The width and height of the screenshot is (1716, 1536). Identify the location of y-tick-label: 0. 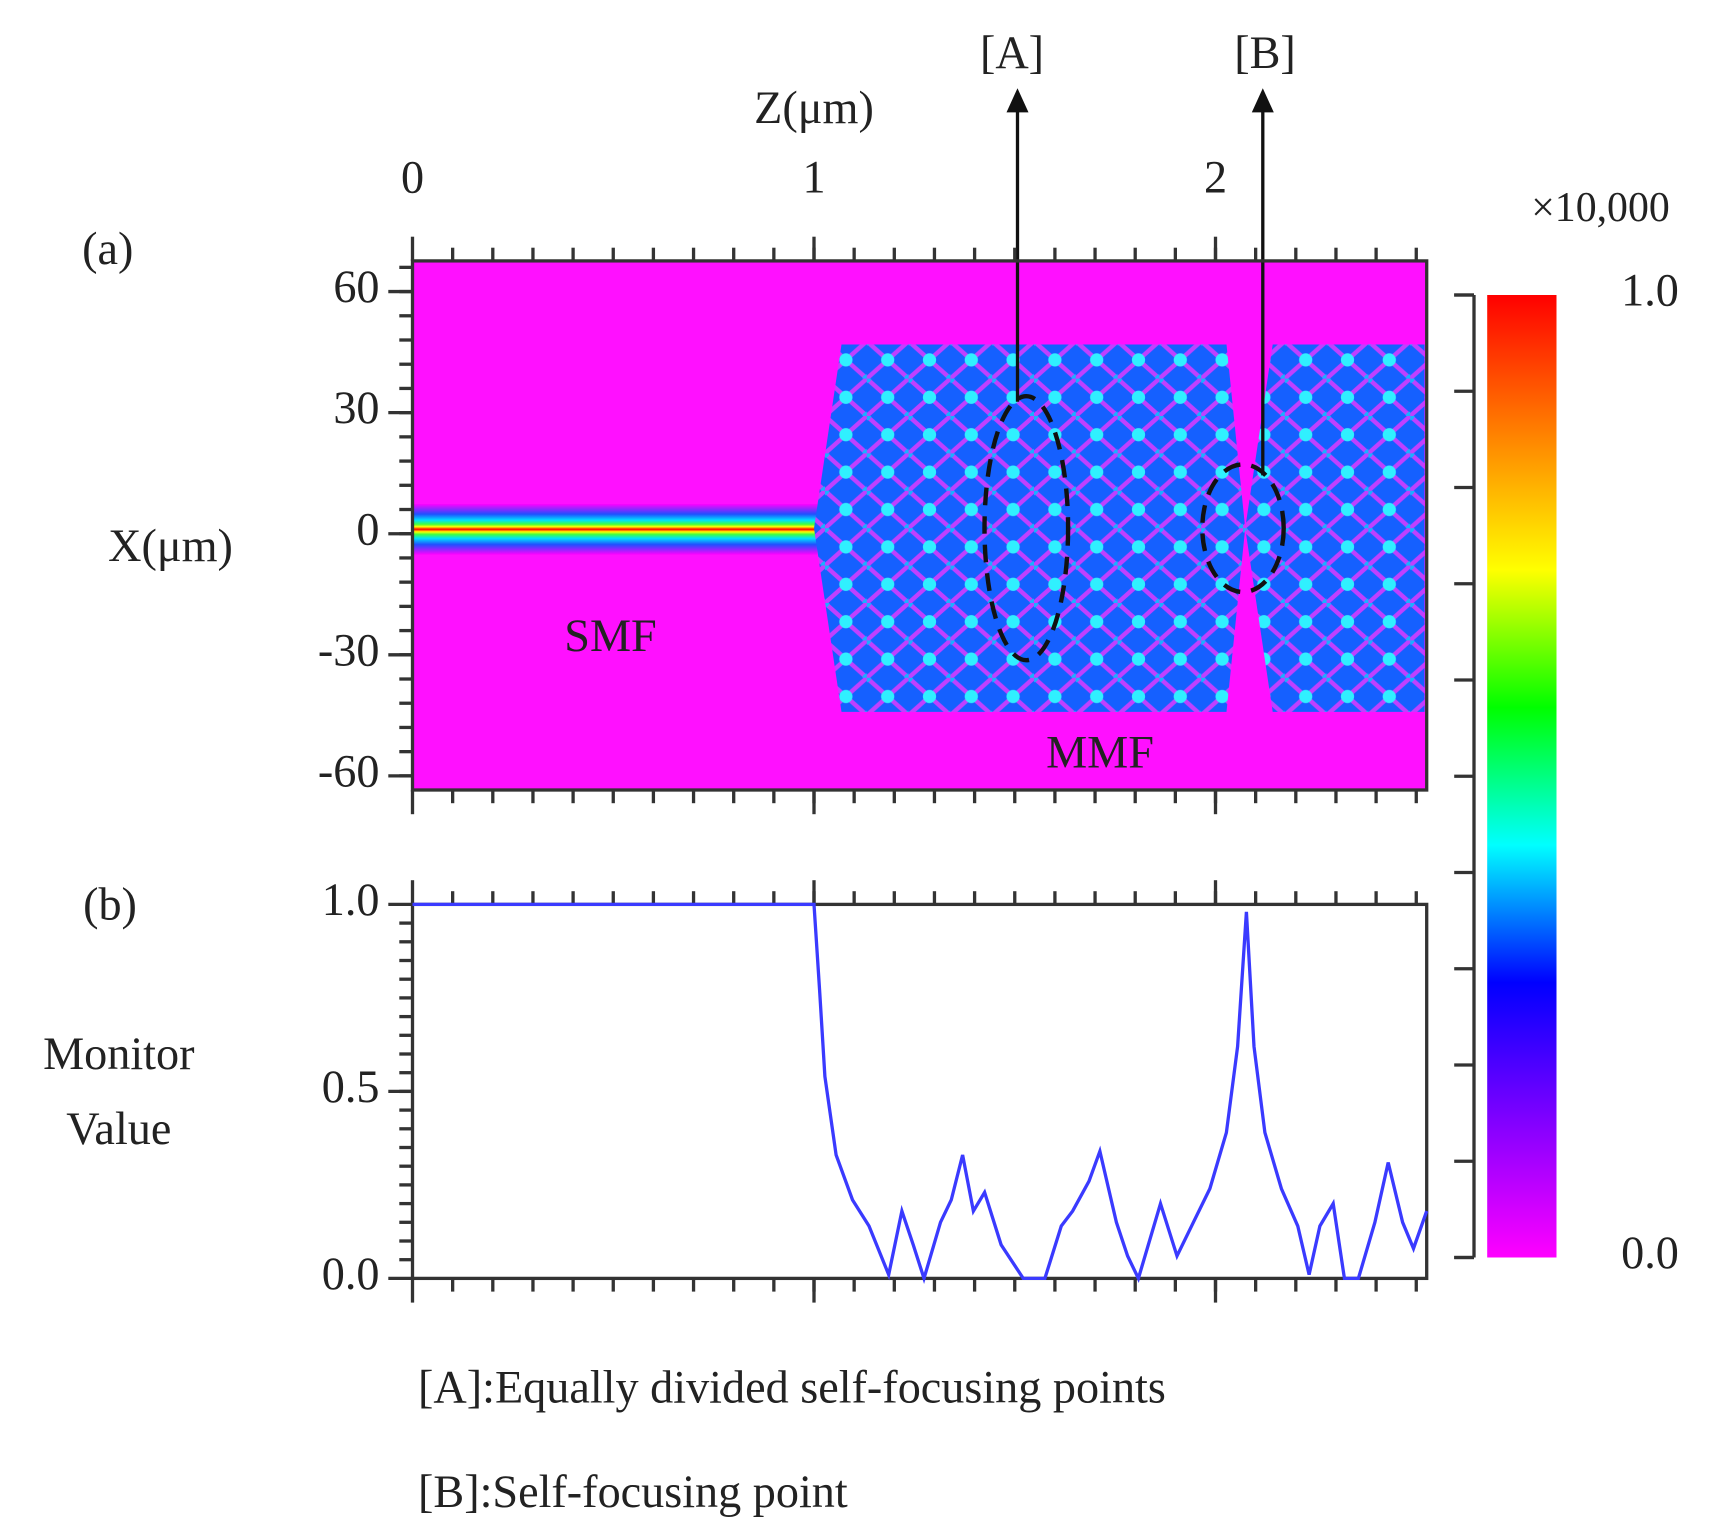
(367, 528).